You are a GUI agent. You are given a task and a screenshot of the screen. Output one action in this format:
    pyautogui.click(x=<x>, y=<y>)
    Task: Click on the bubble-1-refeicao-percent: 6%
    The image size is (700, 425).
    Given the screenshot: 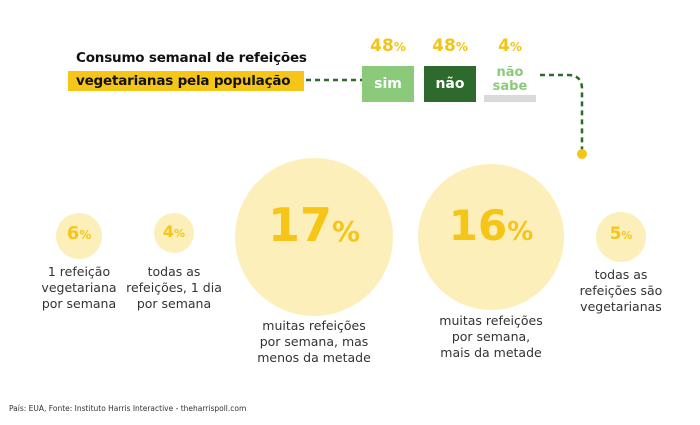 What is the action you would take?
    pyautogui.click(x=79, y=233)
    